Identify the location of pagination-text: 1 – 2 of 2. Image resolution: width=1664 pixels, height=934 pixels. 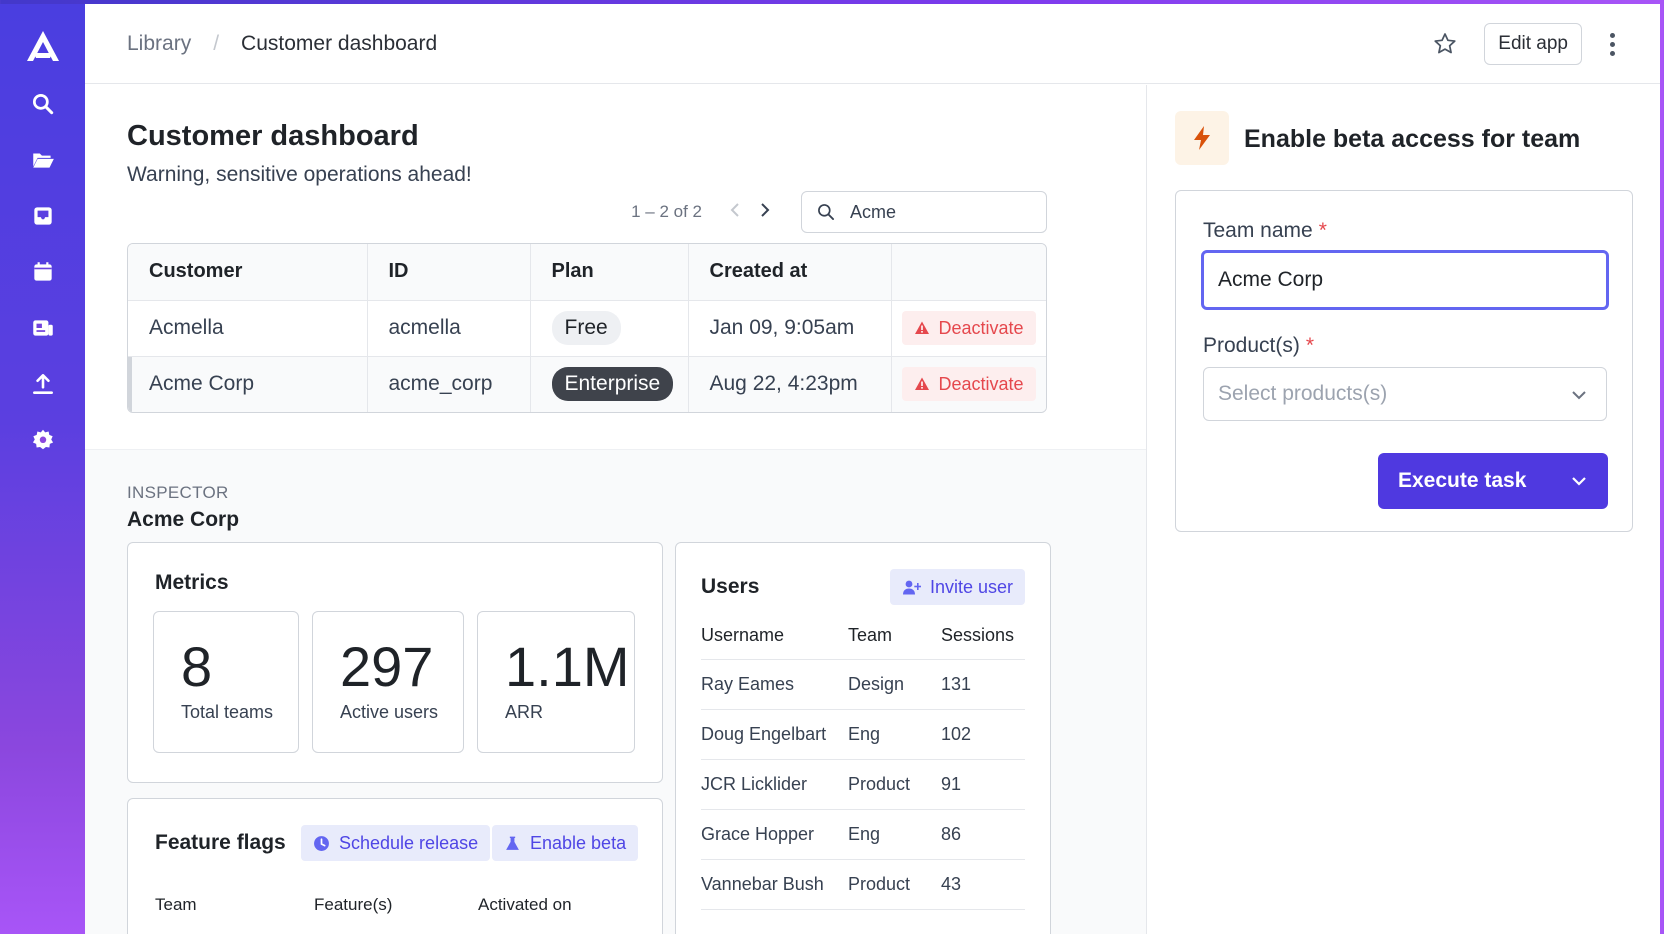
(666, 211).